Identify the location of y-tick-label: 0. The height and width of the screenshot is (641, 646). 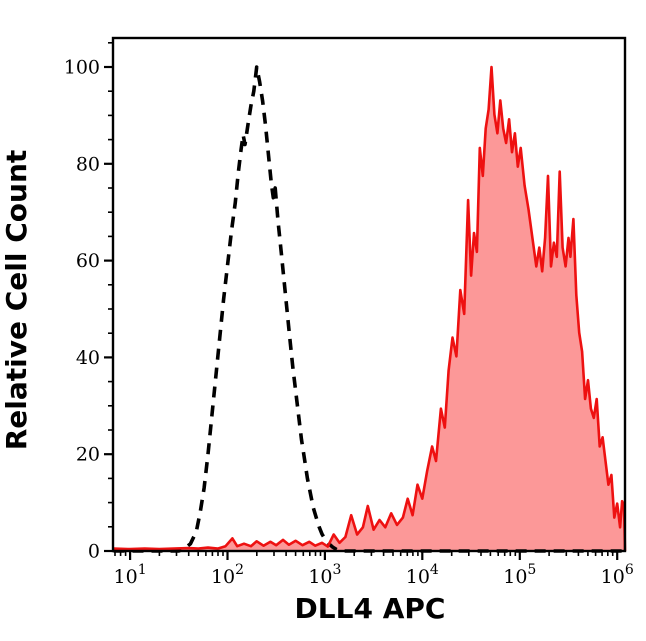
(94, 552).